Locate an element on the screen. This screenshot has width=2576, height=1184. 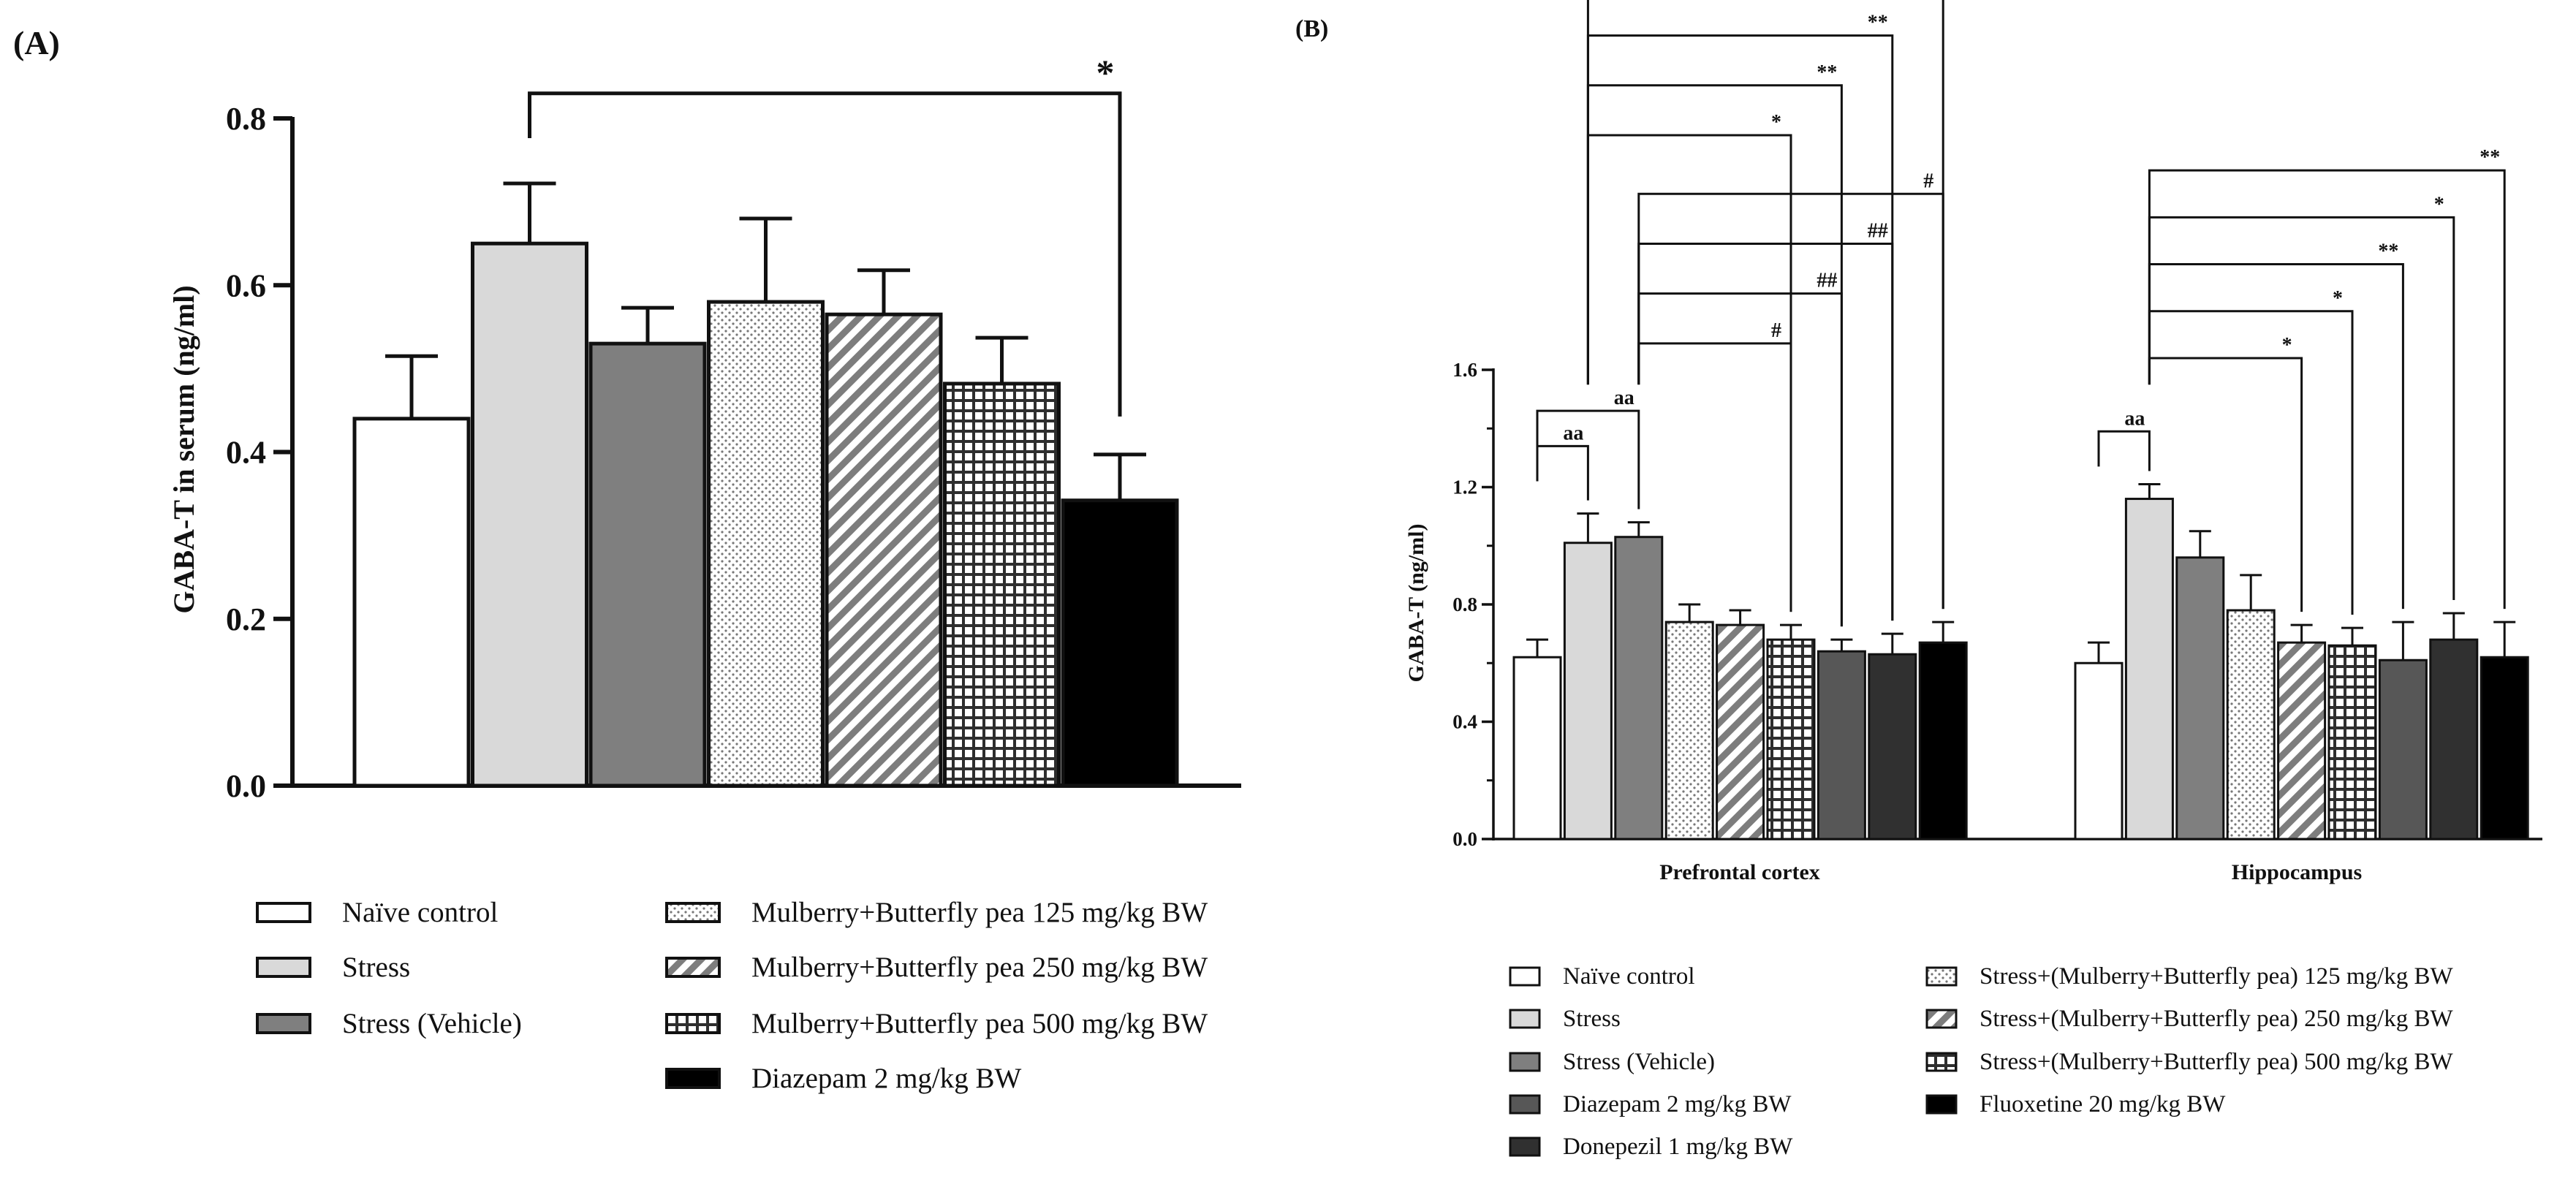
panel-a-legend-label: Mulberry+Butterfly pea 125 mg/kg BW is located at coordinates (979, 912).